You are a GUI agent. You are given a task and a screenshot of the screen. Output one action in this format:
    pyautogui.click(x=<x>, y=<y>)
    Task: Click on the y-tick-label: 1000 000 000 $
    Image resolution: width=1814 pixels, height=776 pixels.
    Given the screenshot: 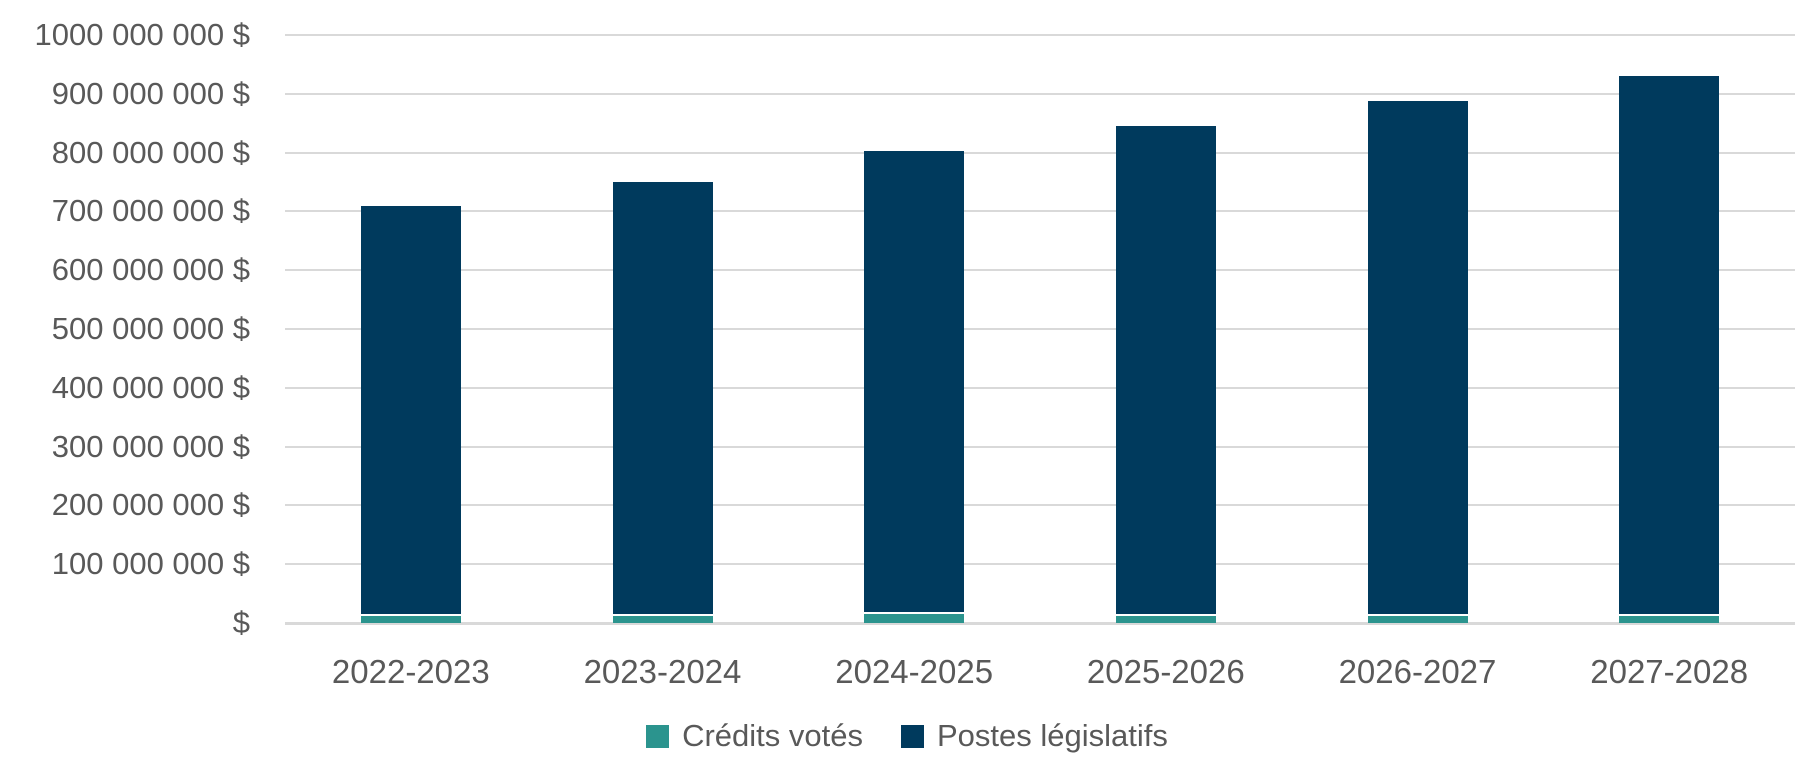 What is the action you would take?
    pyautogui.click(x=142, y=34)
    